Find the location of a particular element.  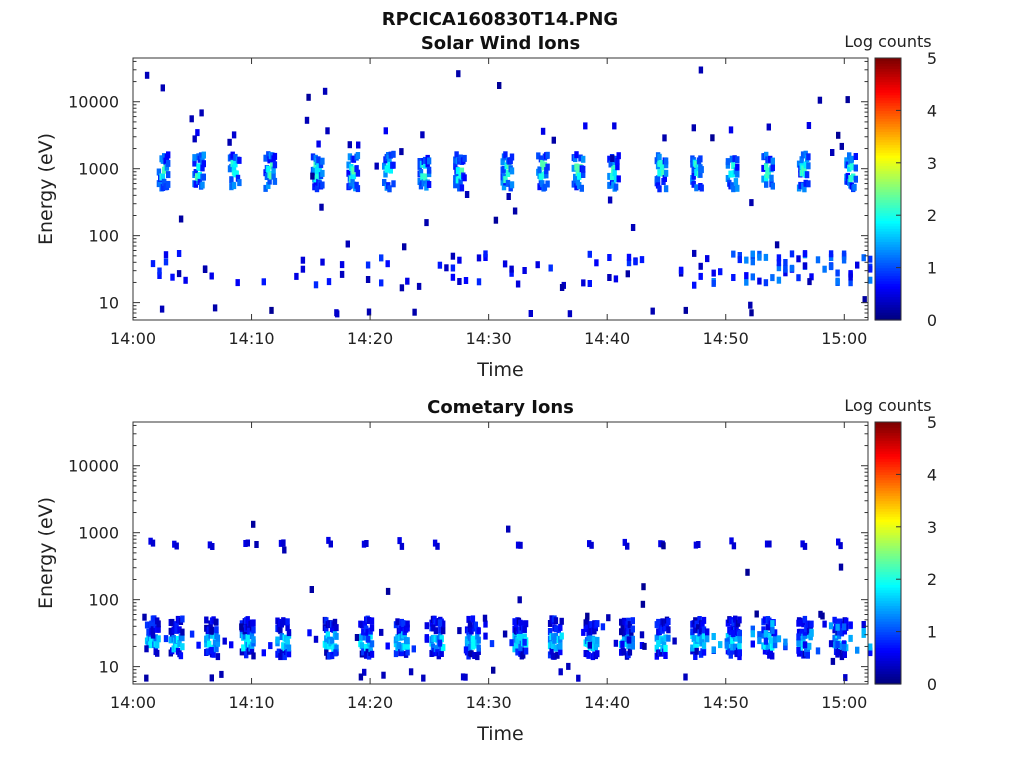

colorbar-tick-label: 0 is located at coordinates (932, 320).